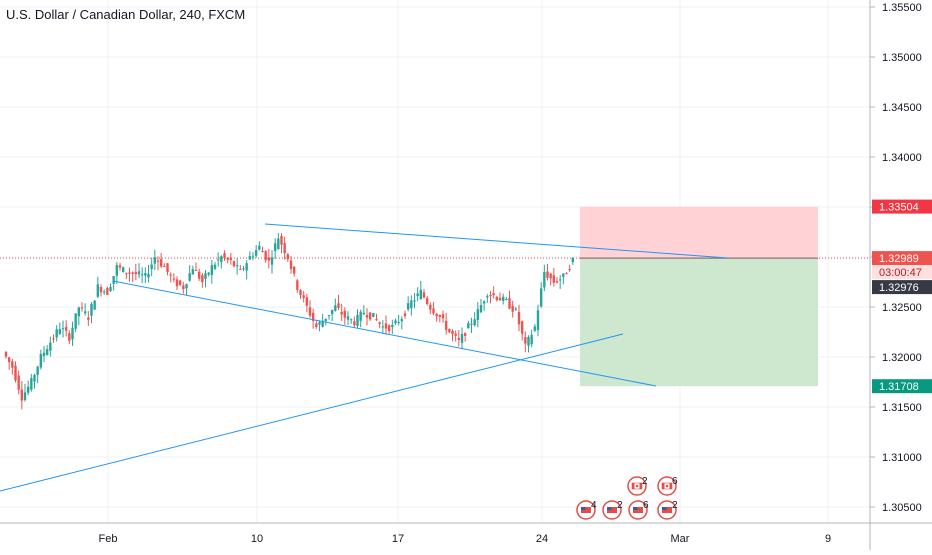 The width and height of the screenshot is (932, 555). I want to click on symbol-title: U.S. Dollar / Canadian Dollar, 240, FXCM, so click(126, 14).